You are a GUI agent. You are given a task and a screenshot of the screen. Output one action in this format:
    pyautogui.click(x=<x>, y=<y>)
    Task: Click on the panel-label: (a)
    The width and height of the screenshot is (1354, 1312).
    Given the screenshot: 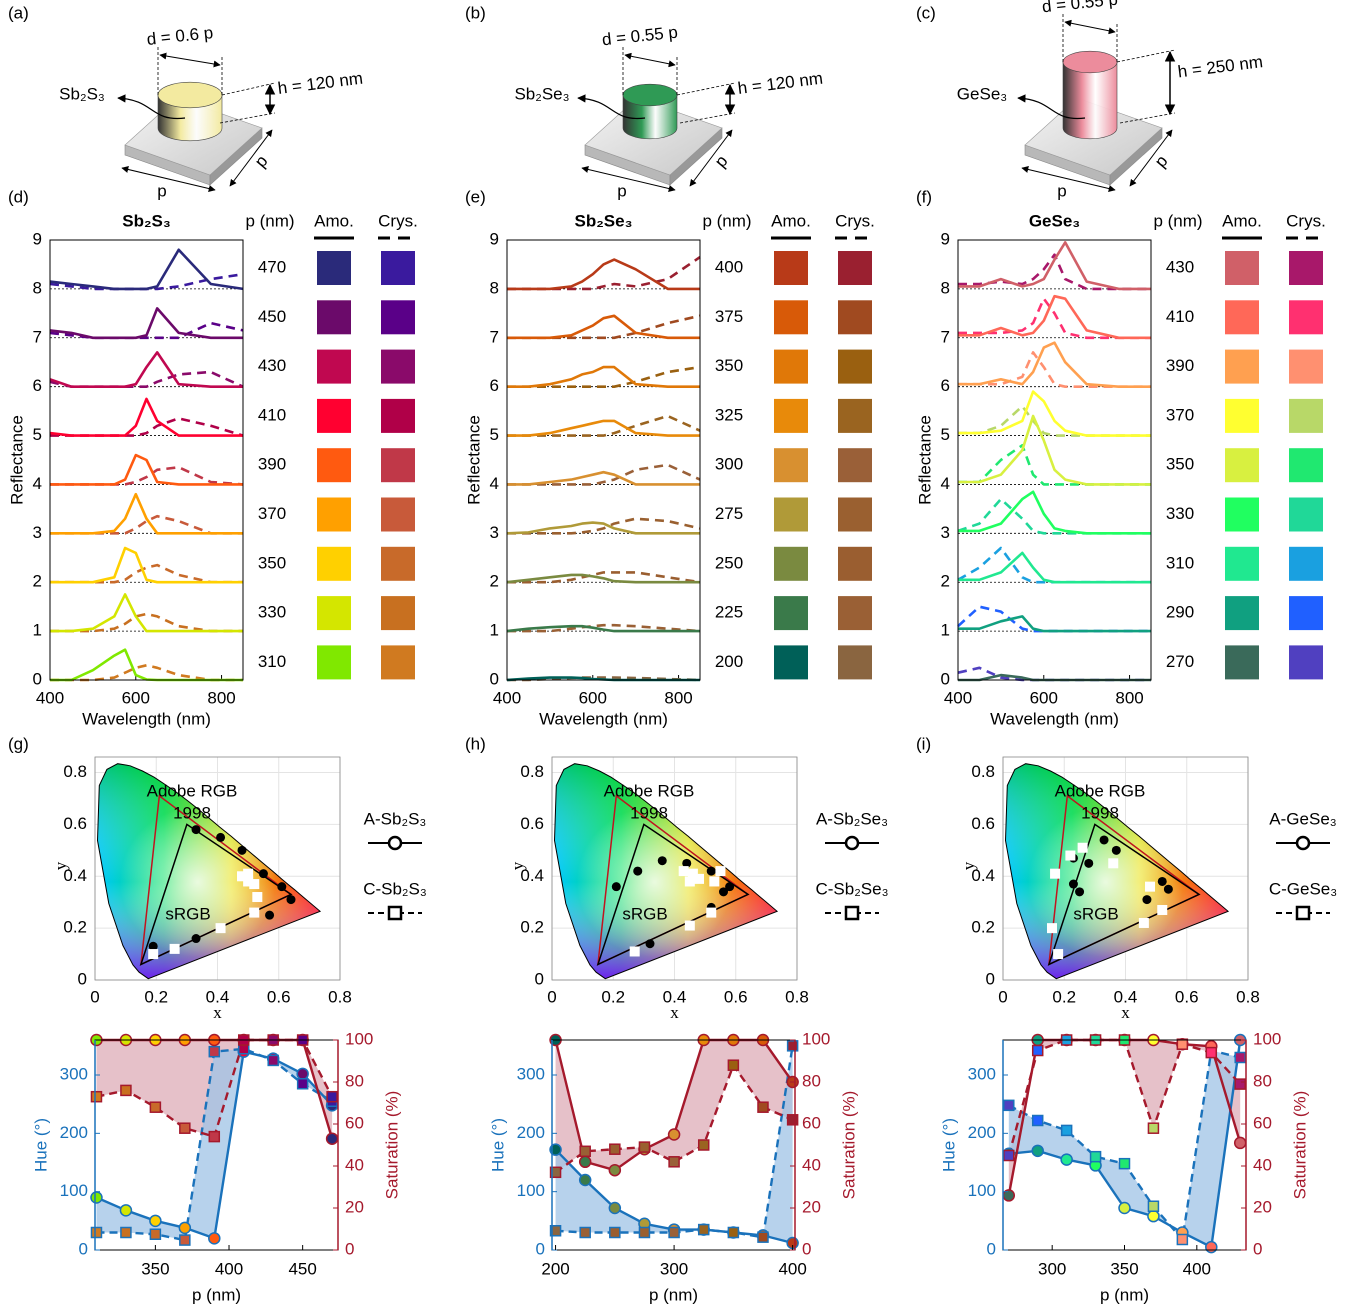 What is the action you would take?
    pyautogui.click(x=18, y=12)
    